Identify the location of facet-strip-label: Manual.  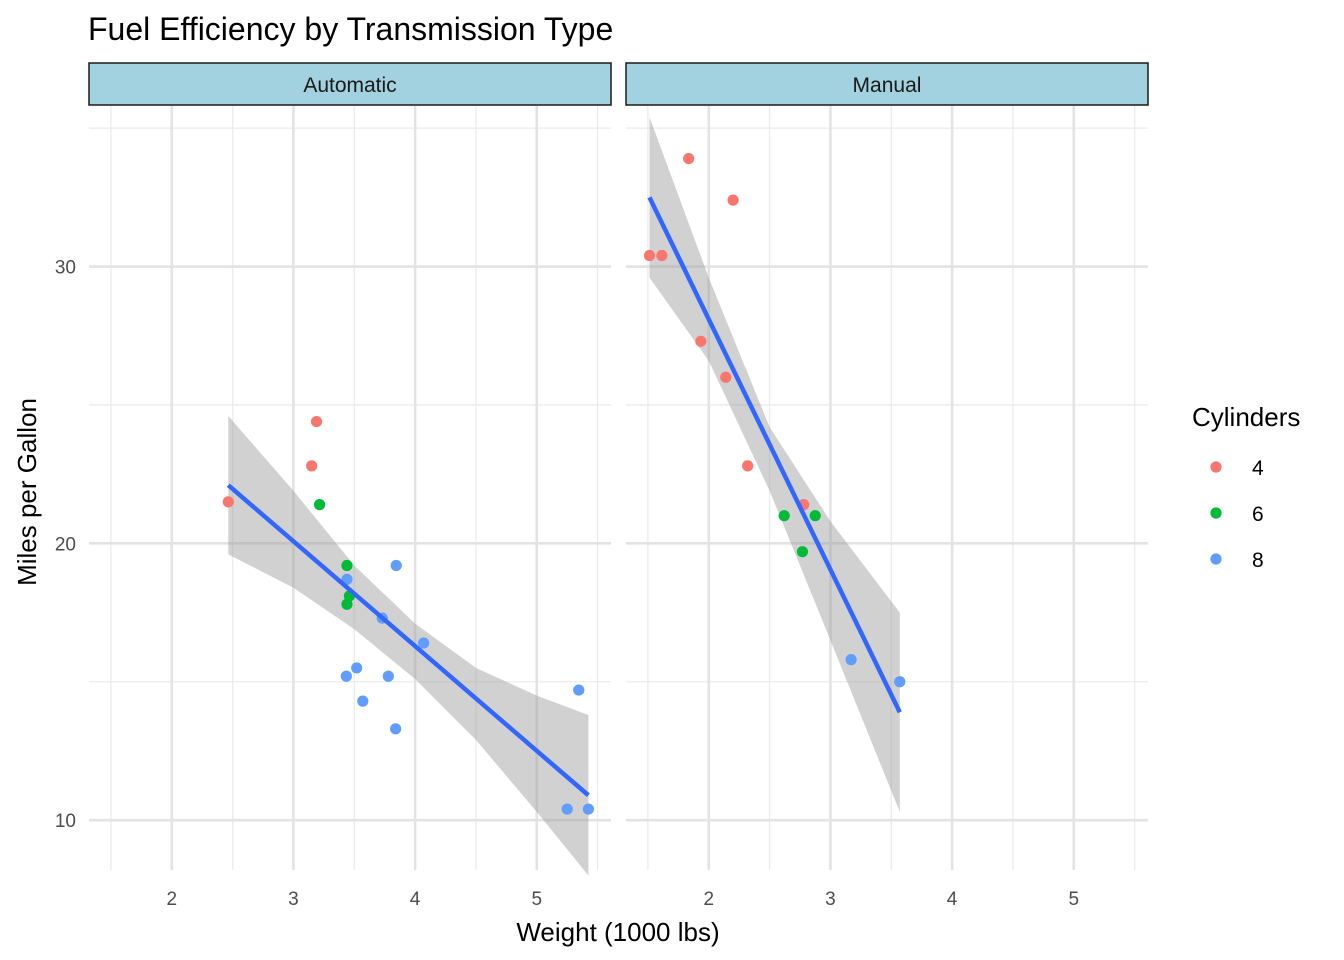
(887, 85).